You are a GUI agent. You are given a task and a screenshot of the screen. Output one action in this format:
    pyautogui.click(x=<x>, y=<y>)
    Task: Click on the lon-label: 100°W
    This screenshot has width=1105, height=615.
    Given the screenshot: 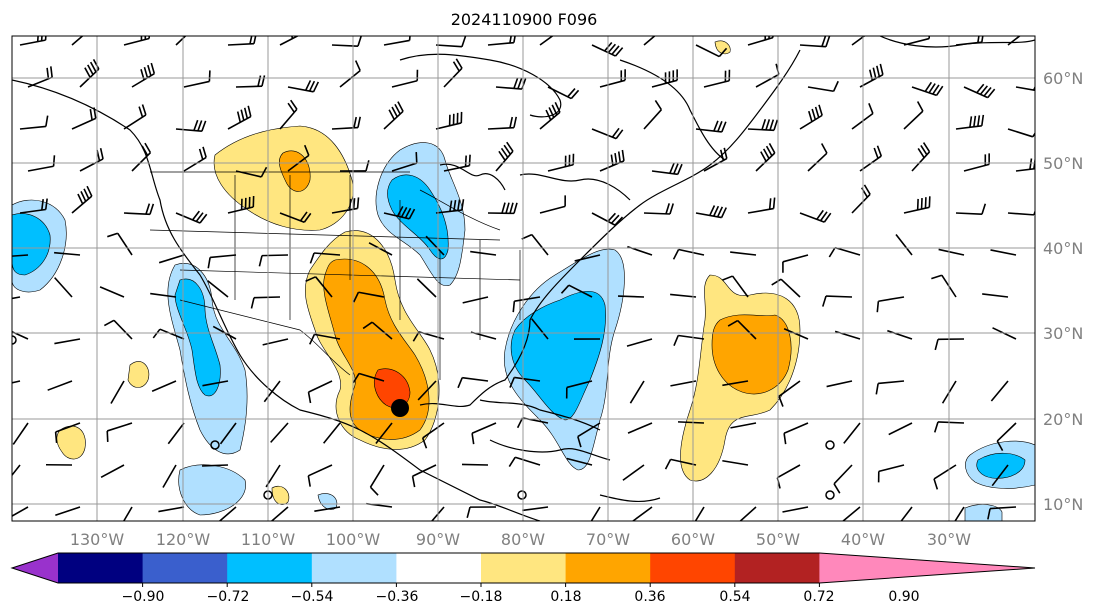 What is the action you would take?
    pyautogui.click(x=353, y=539)
    